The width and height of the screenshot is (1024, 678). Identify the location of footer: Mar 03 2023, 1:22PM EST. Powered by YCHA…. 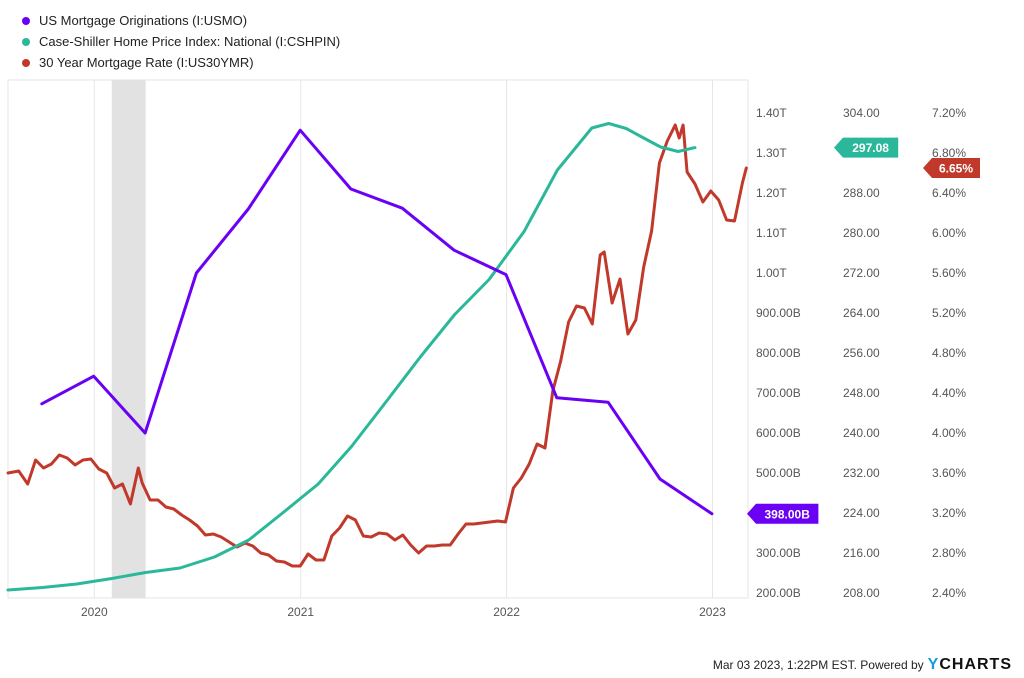
(862, 665).